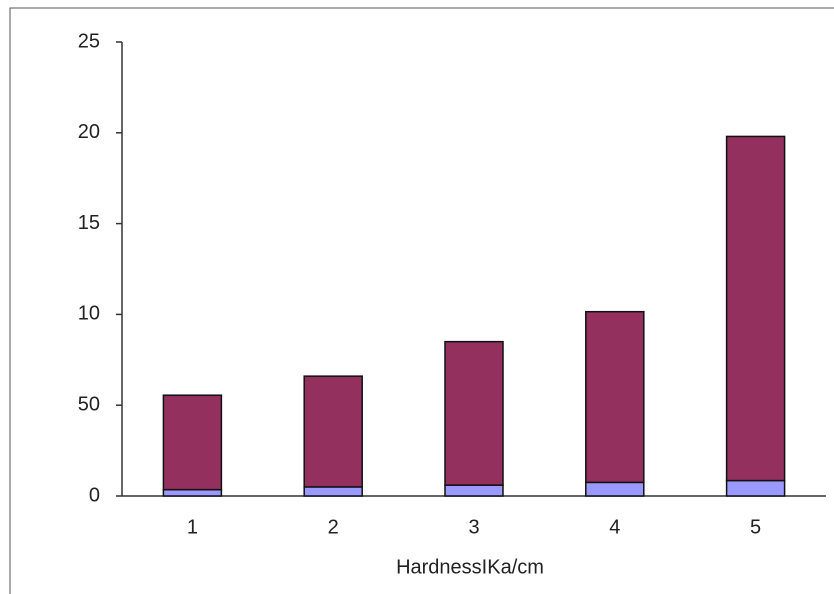 The height and width of the screenshot is (594, 834). What do you see at coordinates (192, 527) in the screenshot?
I see `x-tick-label: 1` at bounding box center [192, 527].